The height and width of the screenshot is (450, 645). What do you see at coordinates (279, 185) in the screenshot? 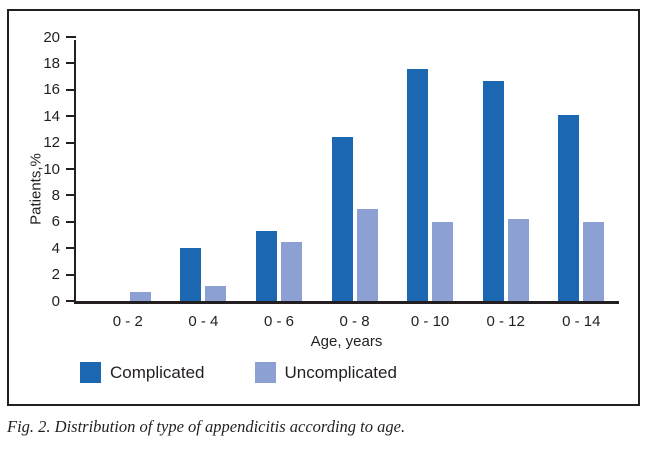
I see `bar-group: 0 - 6` at bounding box center [279, 185].